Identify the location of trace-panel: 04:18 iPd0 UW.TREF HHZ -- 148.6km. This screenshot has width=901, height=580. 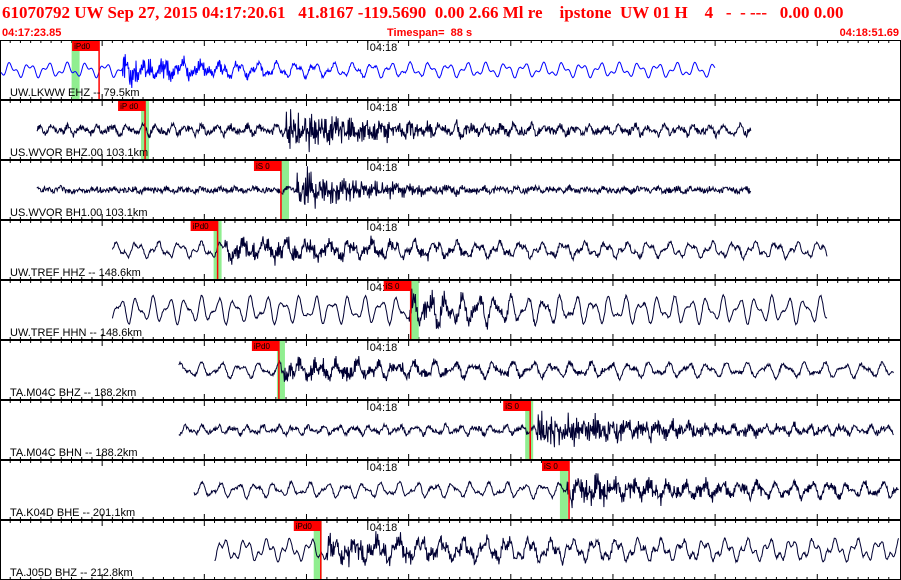
(450, 250).